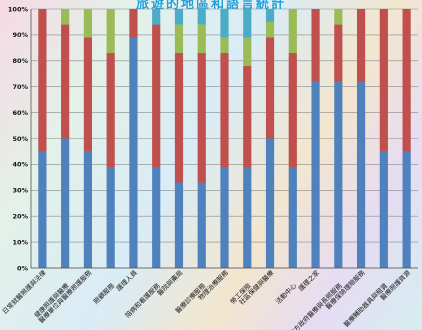  What do you see at coordinates (20, 217) in the screenshot?
I see `y-tick-label: 20%` at bounding box center [20, 217].